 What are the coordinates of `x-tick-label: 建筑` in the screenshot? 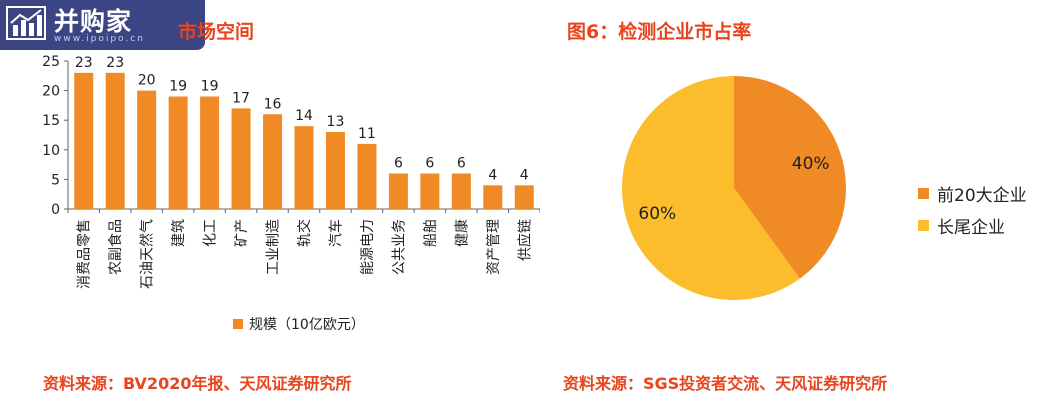 It's located at (179, 233).